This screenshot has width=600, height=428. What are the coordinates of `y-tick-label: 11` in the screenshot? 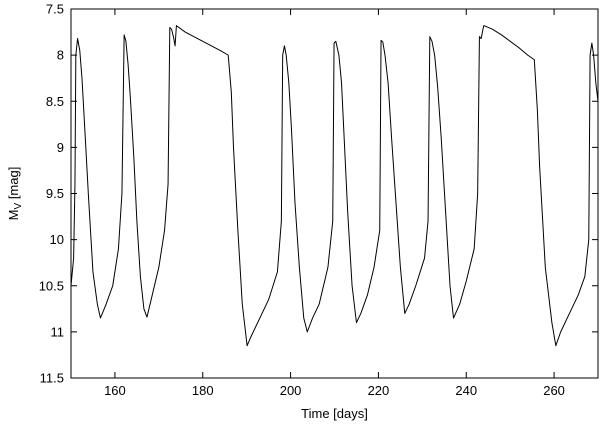 It's located at (58, 331).